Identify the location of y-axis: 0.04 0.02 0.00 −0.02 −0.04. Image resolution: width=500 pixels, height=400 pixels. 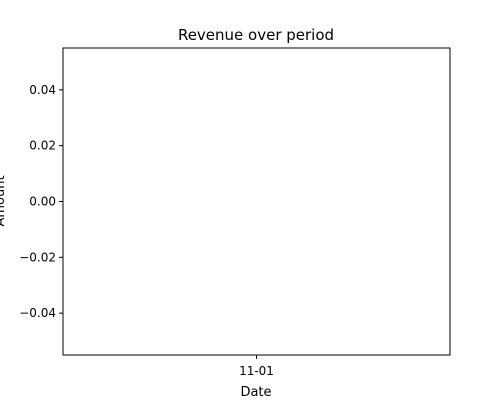
(41, 201).